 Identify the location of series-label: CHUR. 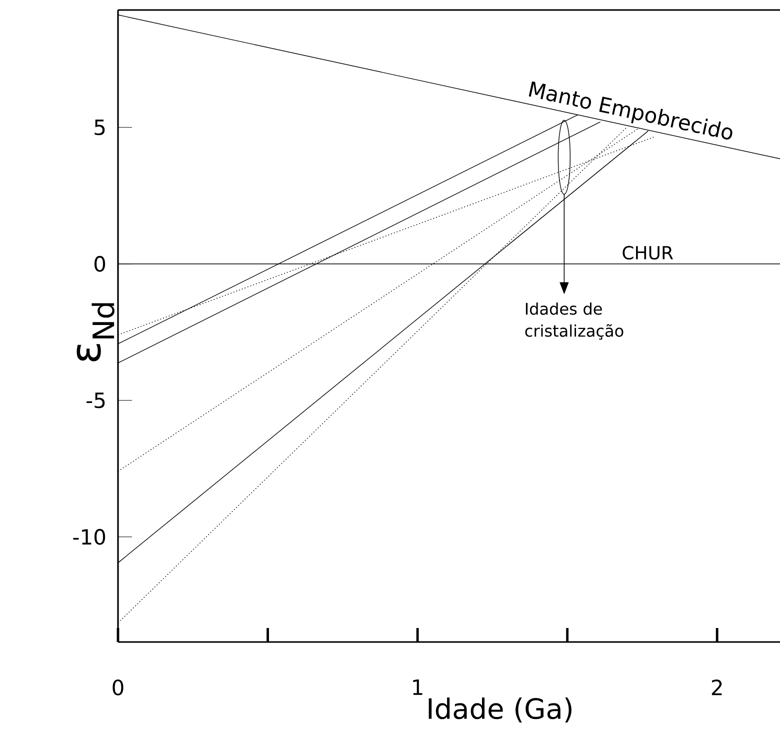
(647, 253).